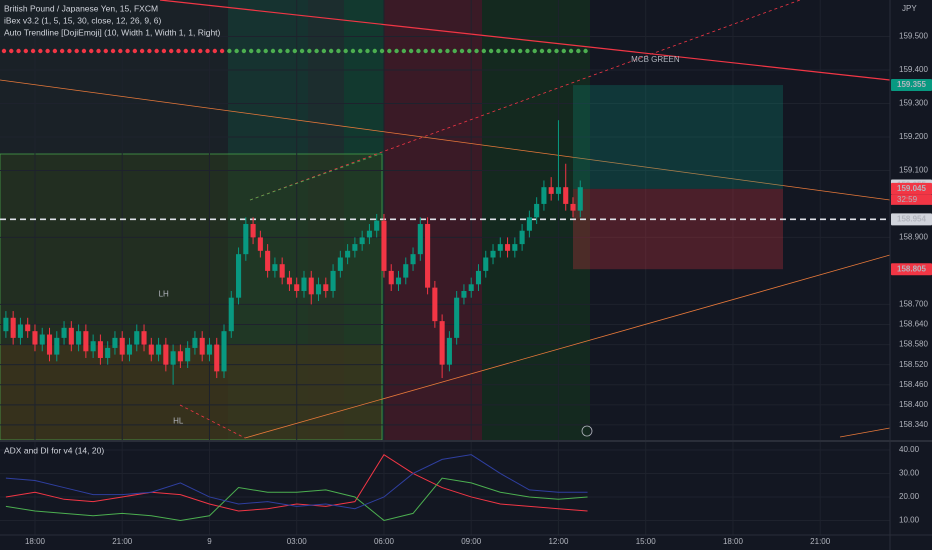  I want to click on signal-dots, so click(294, 51).